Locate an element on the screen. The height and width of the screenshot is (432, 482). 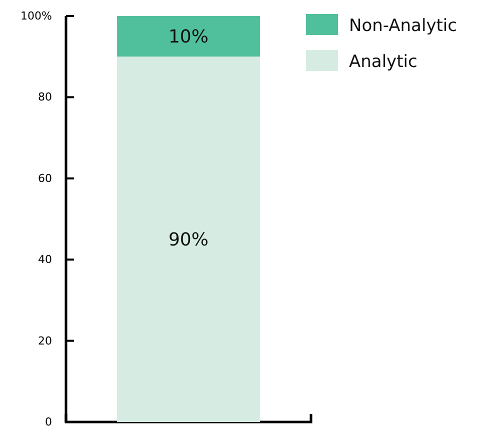
legend-label: Non-Analytic is located at coordinates (403, 26).